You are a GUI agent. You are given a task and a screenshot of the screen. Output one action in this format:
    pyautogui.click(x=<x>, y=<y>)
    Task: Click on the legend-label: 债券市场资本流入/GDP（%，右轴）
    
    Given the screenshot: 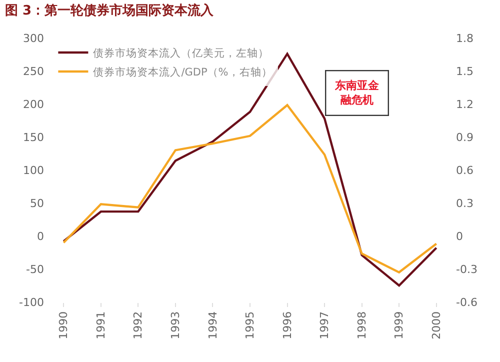 What is the action you would take?
    pyautogui.click(x=182, y=72)
    